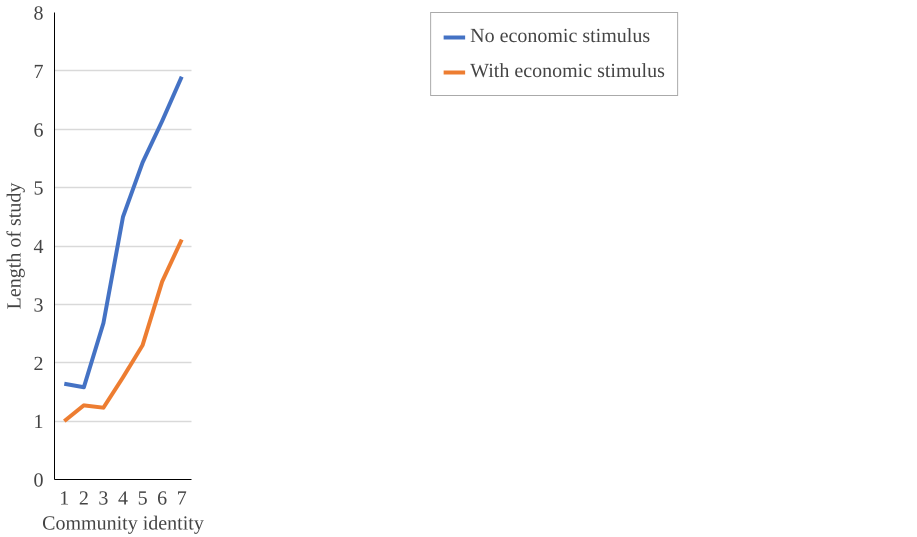 This screenshot has width=917, height=537. Describe the element at coordinates (143, 499) in the screenshot. I see `x-tick-label: 5` at that location.